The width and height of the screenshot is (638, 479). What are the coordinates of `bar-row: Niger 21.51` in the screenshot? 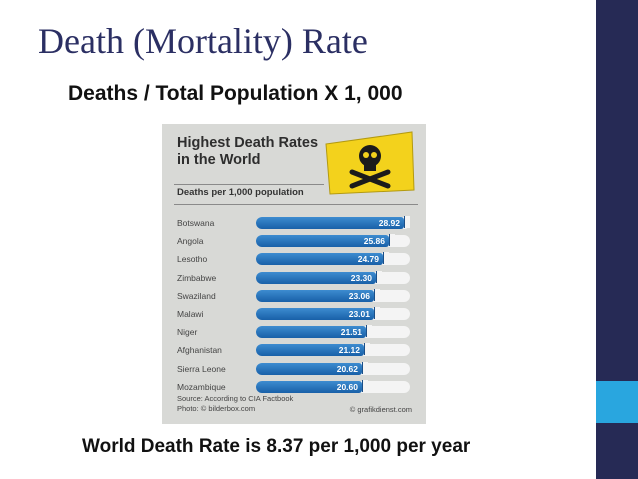 It's located at (294, 332).